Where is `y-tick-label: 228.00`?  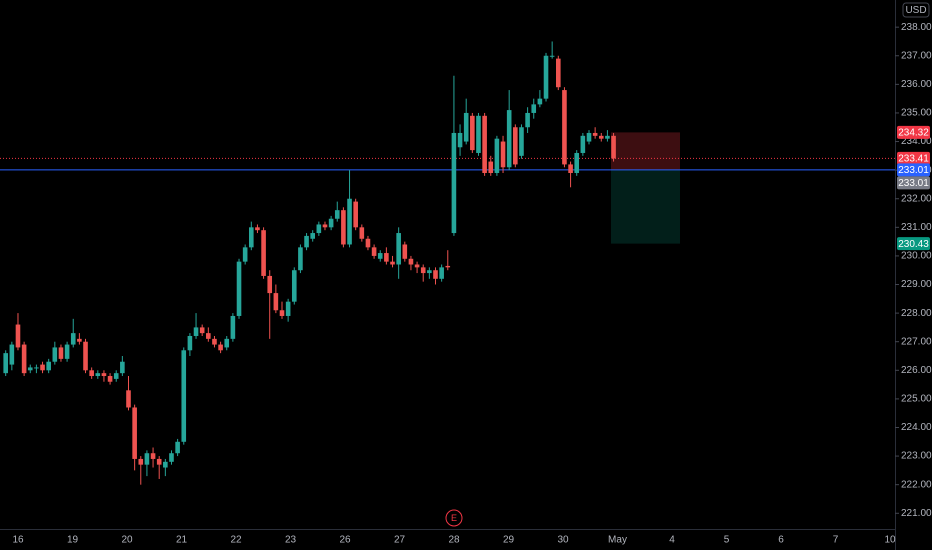
y-tick-label: 228.00 is located at coordinates (916, 313).